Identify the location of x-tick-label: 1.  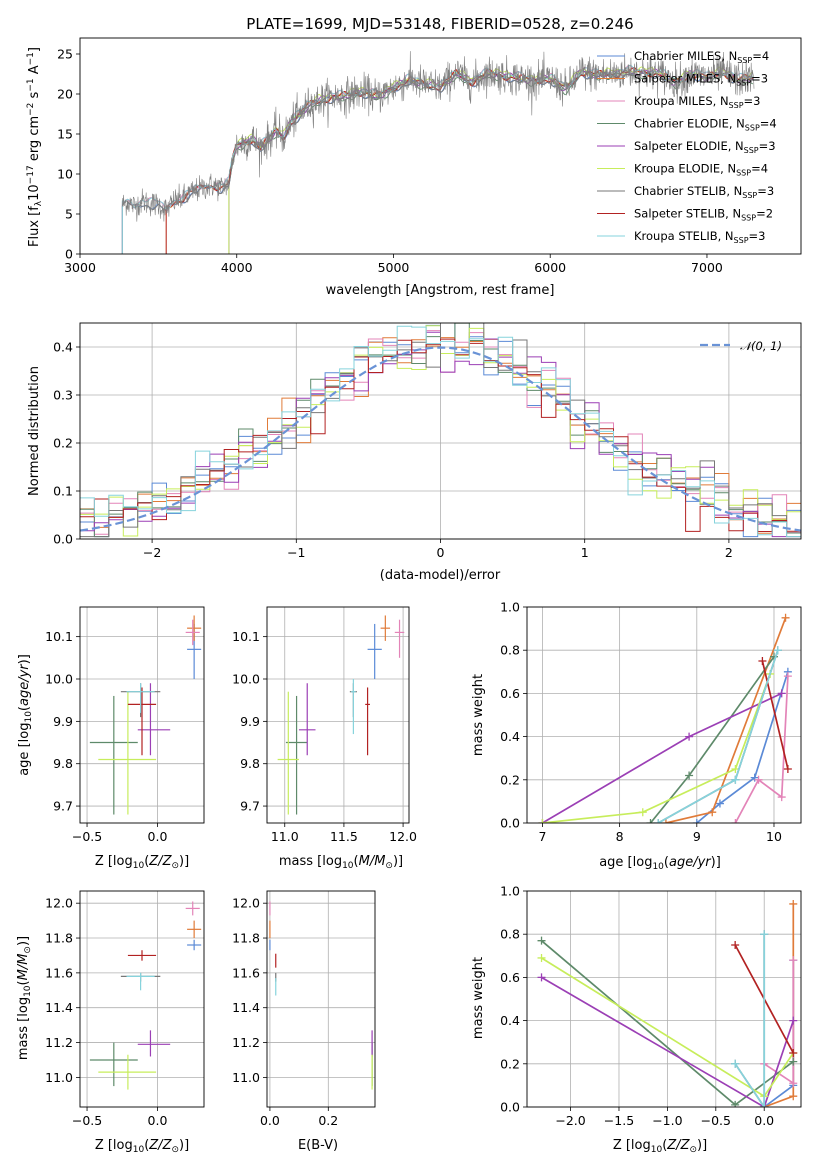
(585, 552).